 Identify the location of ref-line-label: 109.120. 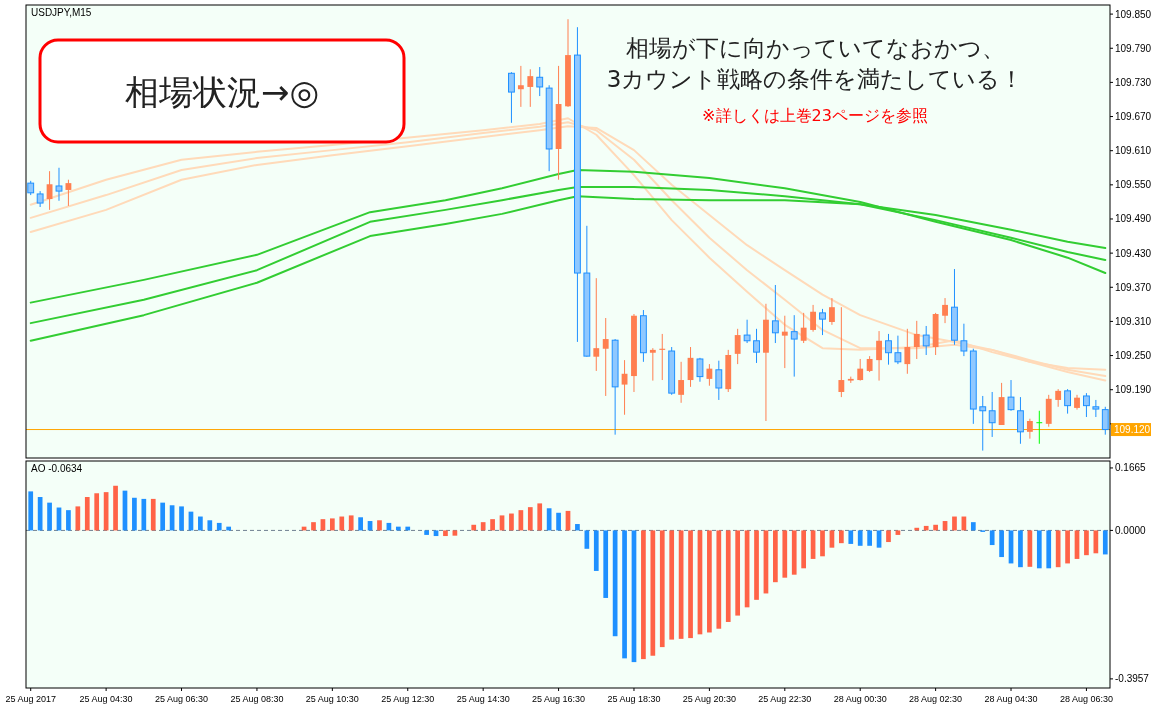
(1132, 430).